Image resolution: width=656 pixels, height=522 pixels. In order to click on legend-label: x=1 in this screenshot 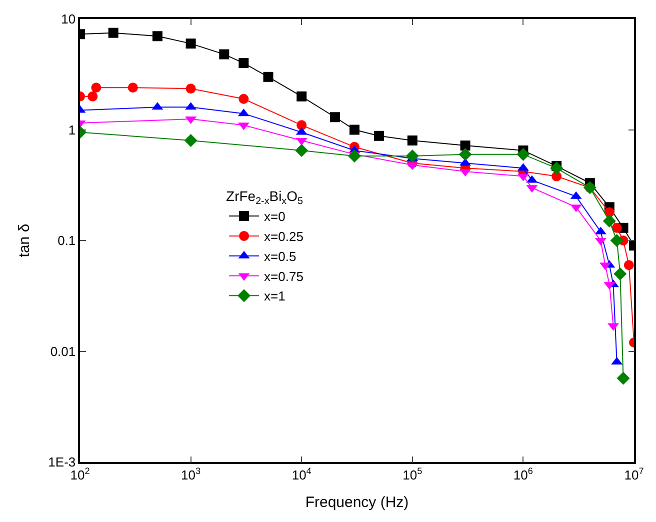, I will do `click(275, 296)`.